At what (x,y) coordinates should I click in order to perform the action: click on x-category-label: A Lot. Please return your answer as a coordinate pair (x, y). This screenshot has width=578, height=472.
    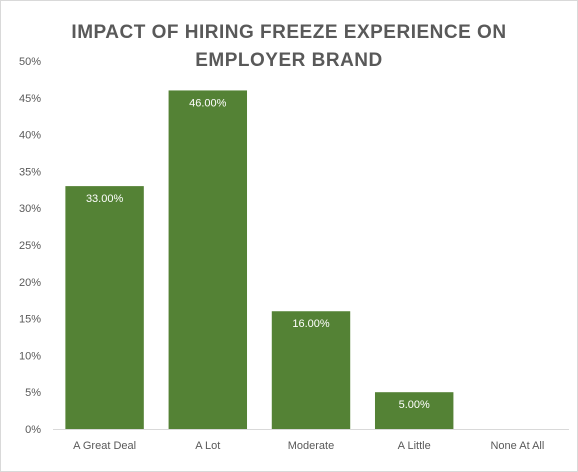
    Looking at the image, I should click on (207, 446).